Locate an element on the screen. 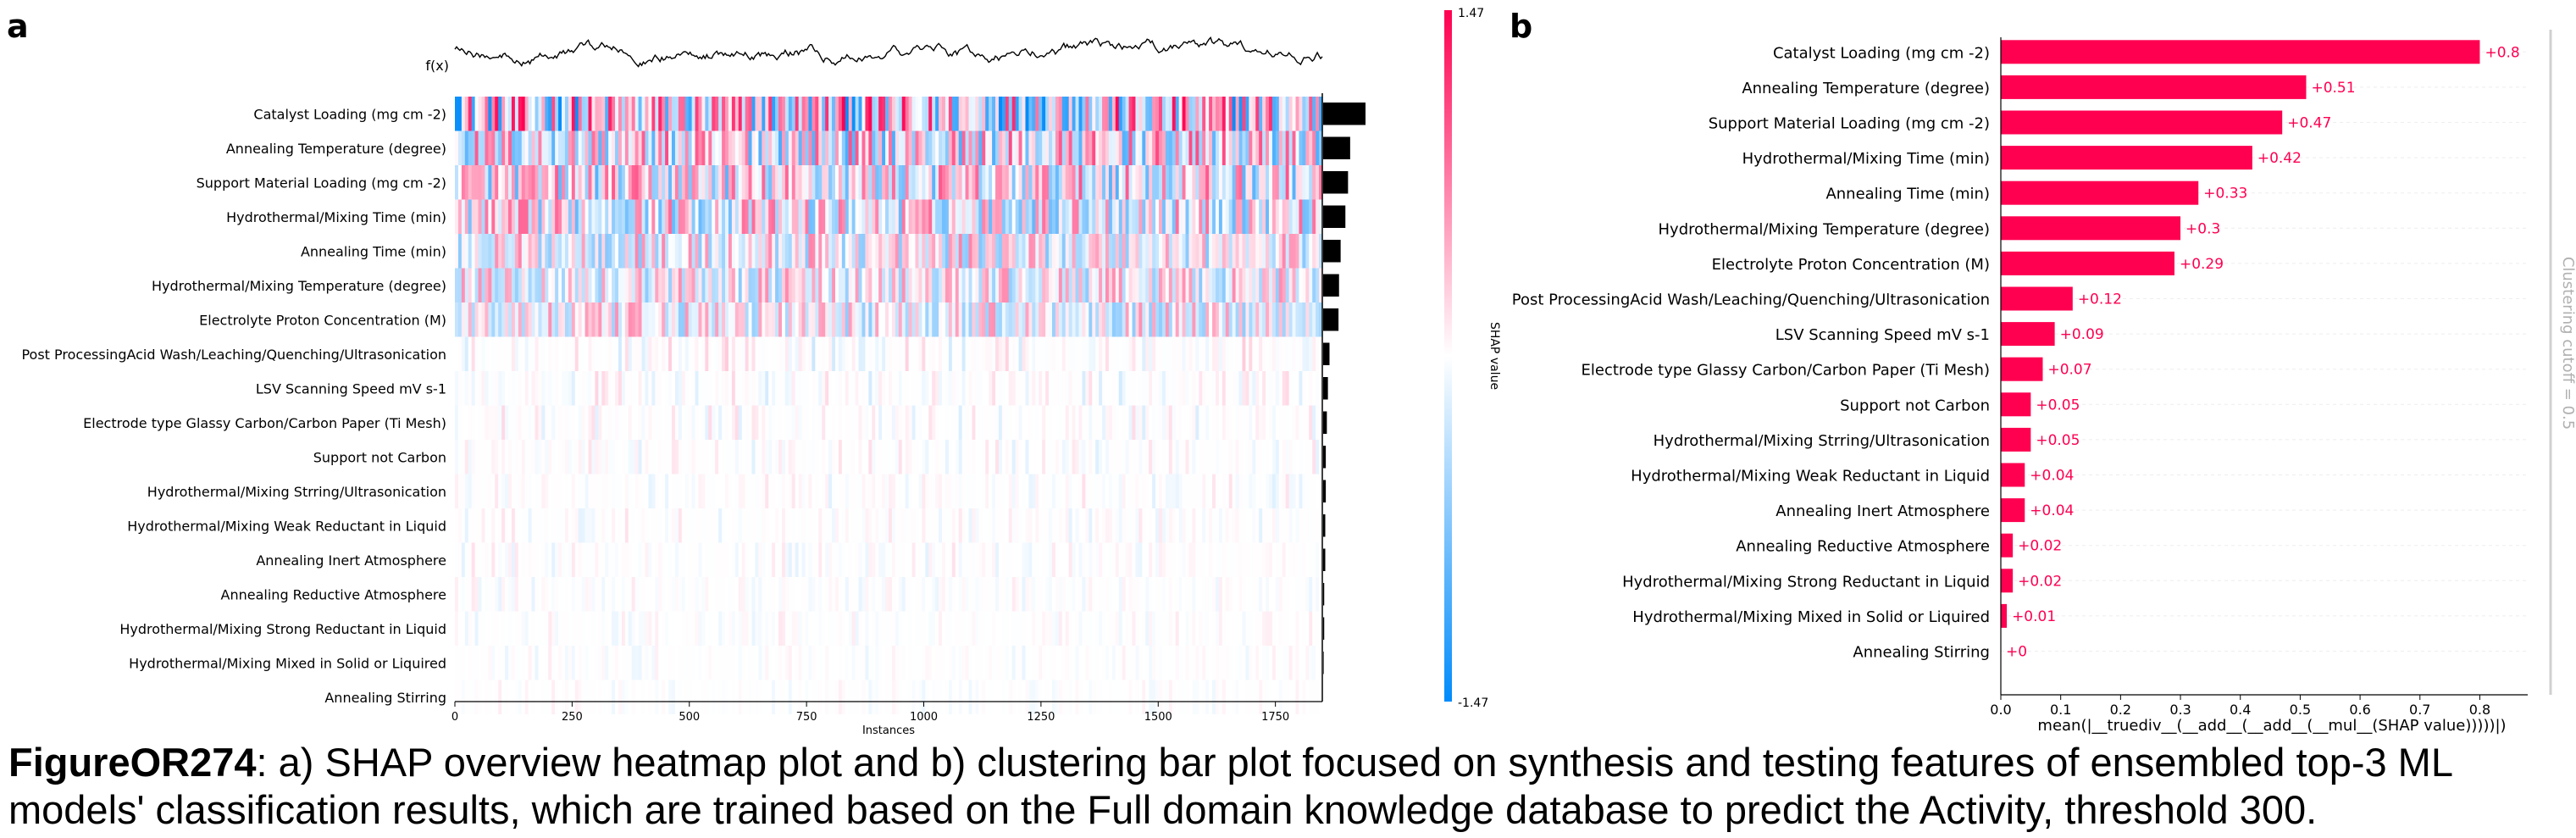 This screenshot has height=838, width=2576. heatmap-importance-bar is located at coordinates (1331, 319).